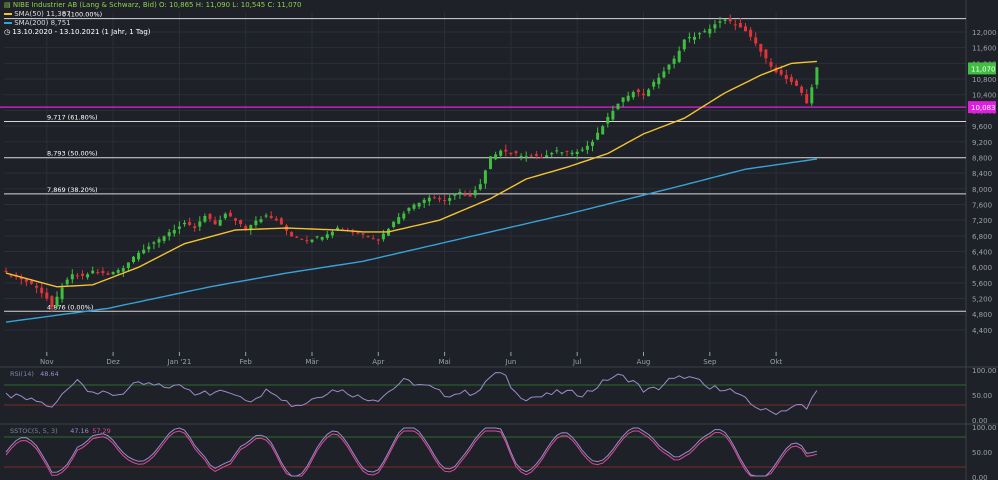 The image size is (998, 480). Describe the element at coordinates (81, 32) in the screenshot. I see `period-label: 13.10.2020 - 13.10.2021 (1 Jahr, 1 Tag)` at that location.